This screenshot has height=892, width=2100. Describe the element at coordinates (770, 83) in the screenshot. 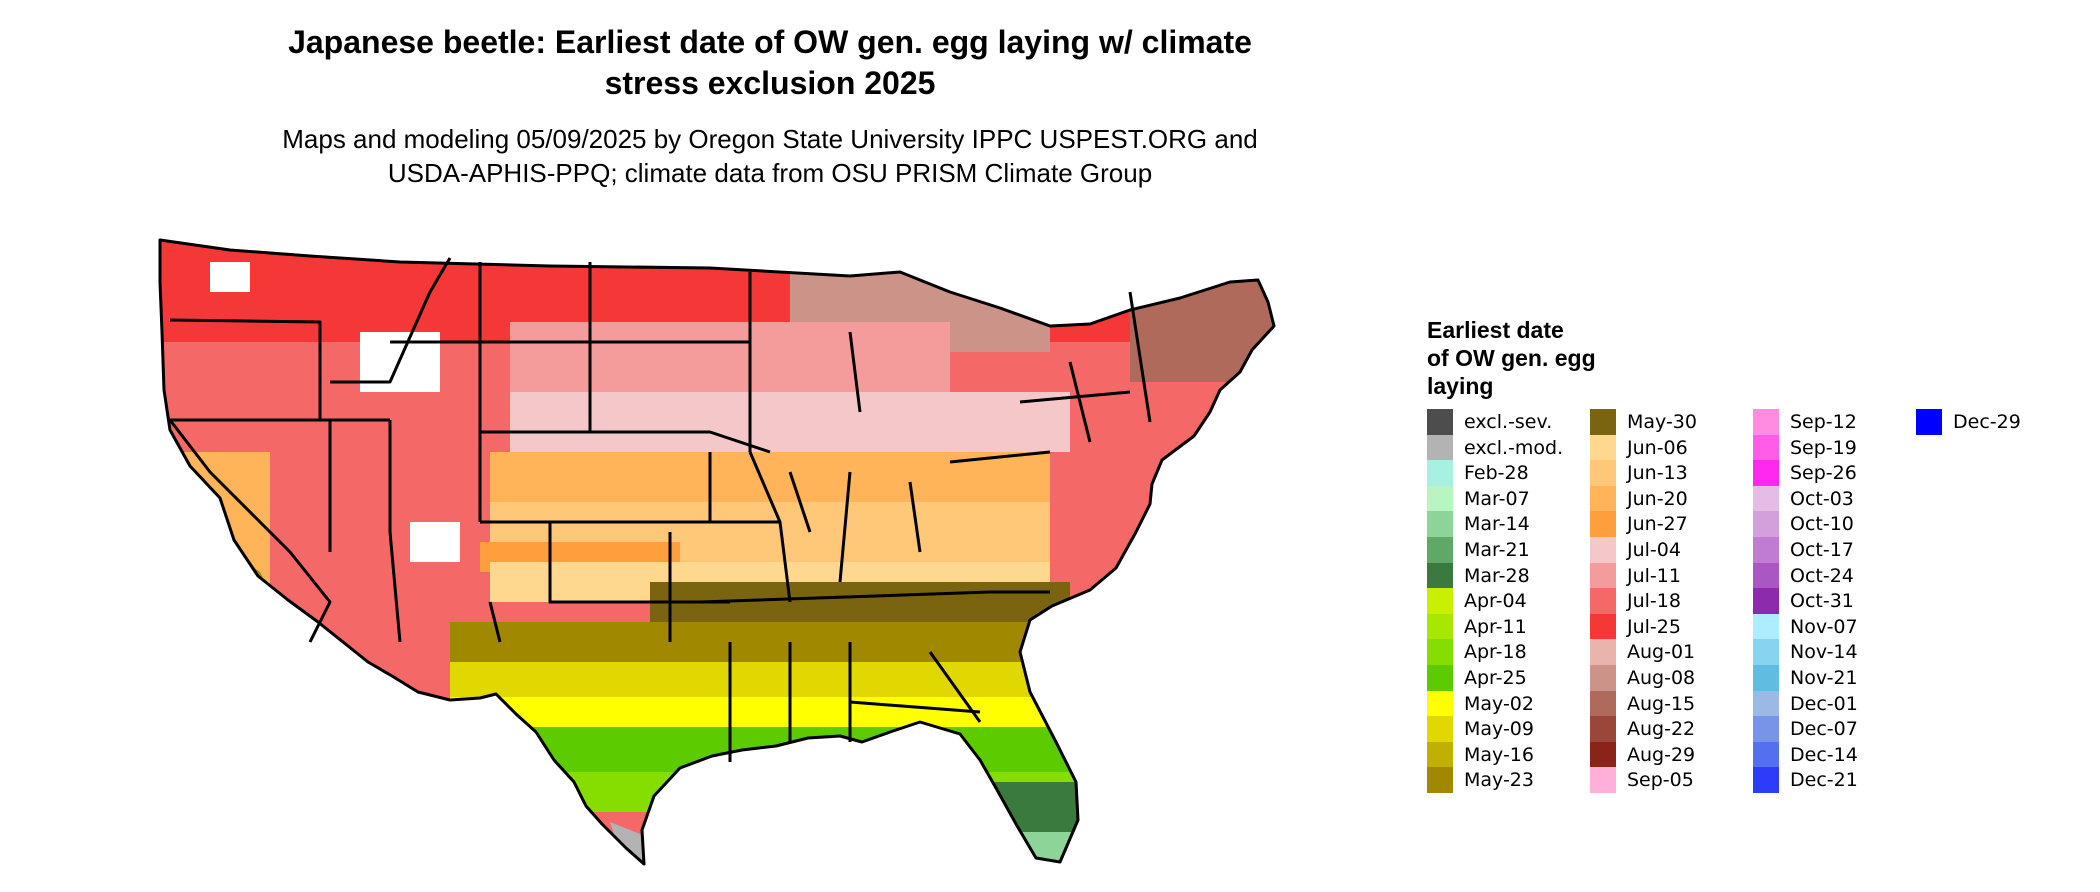

I see `map-title-line2: stress exclusion 2025` at that location.